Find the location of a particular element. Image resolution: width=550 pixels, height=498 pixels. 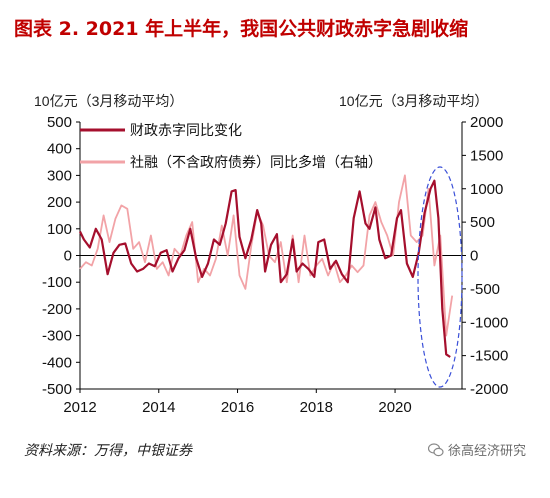

left-tick-label: 300 is located at coordinates (59, 175).